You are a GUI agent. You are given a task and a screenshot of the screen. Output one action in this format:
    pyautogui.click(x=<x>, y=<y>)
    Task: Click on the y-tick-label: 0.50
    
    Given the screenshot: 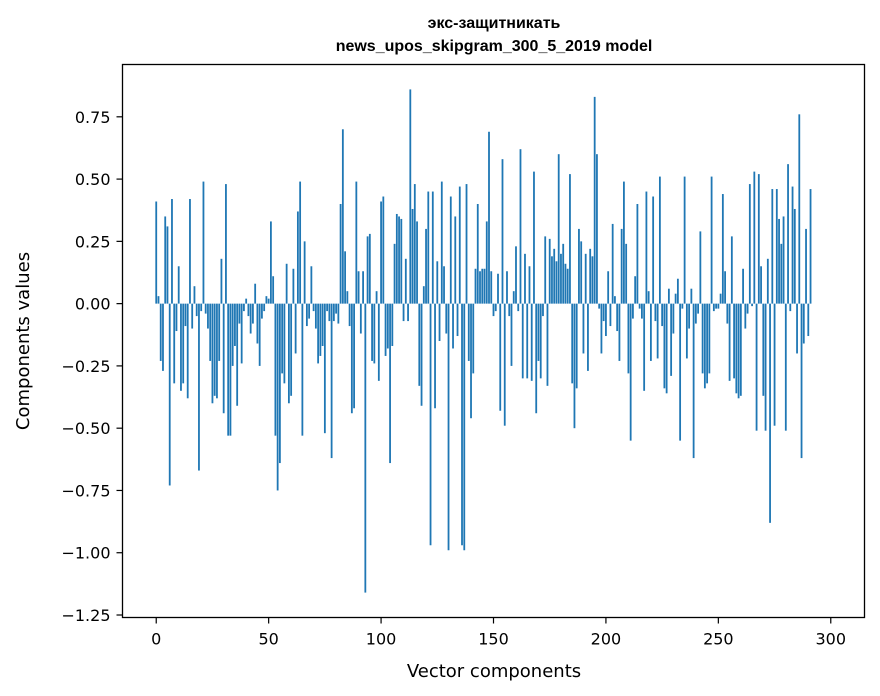 What is the action you would take?
    pyautogui.click(x=93, y=179)
    